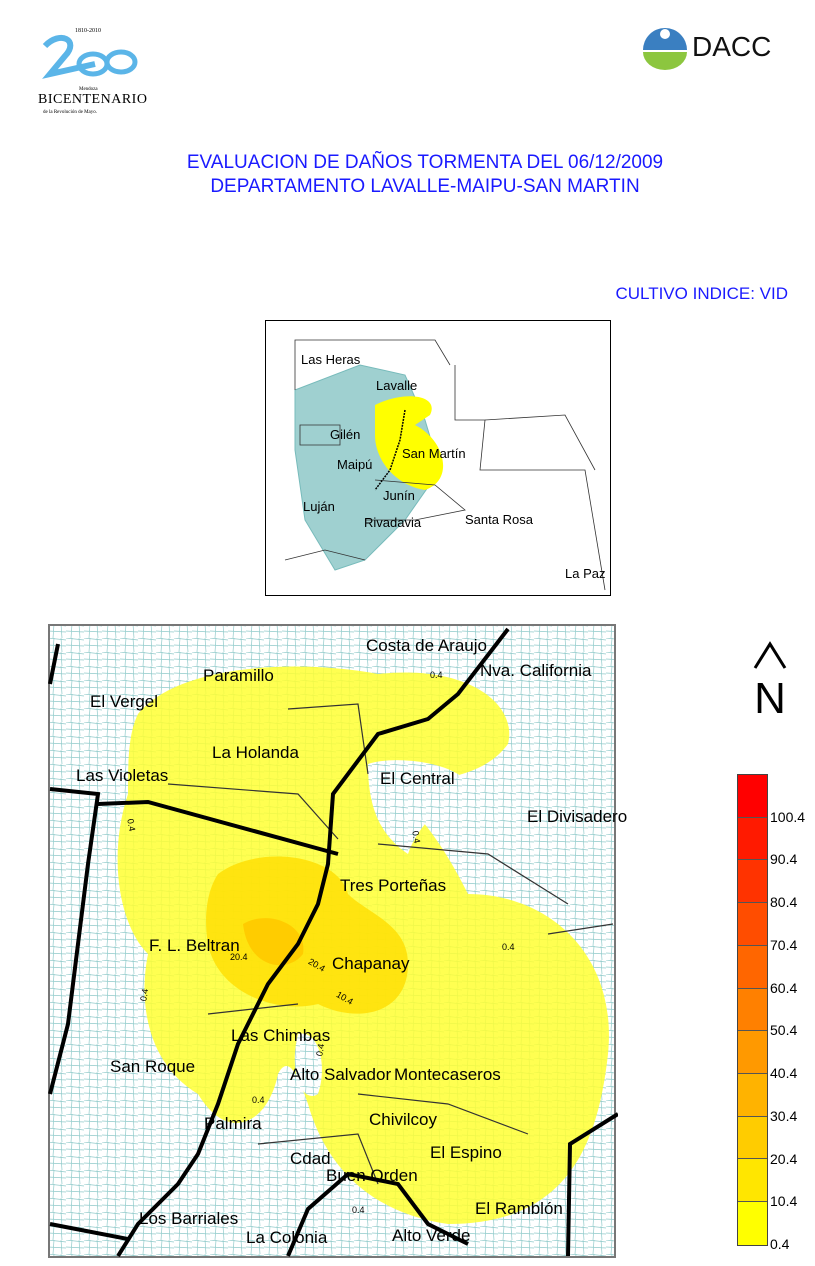 The image size is (815, 1266). I want to click on damage-legend, so click(752, 1010).